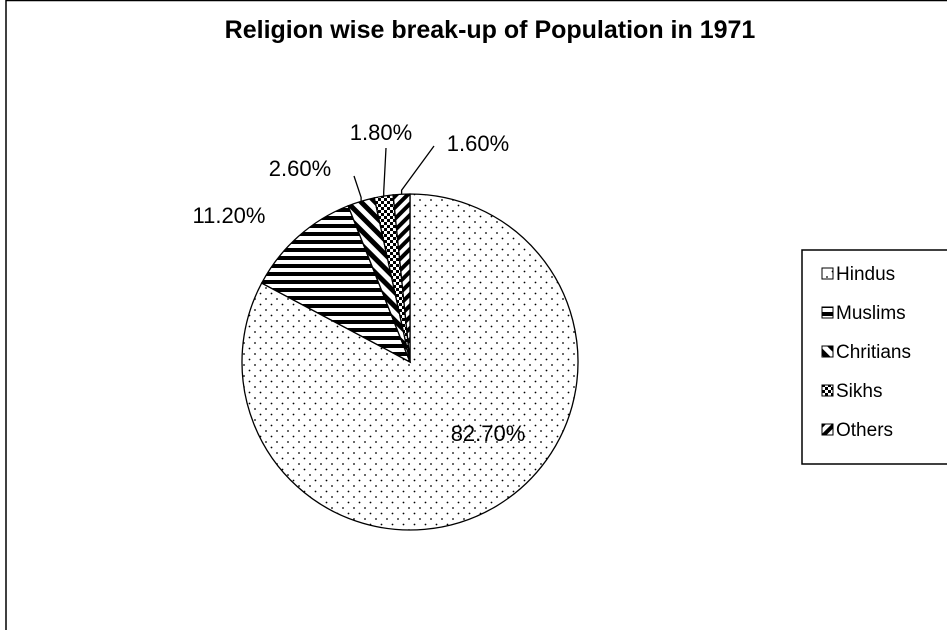 This screenshot has width=947, height=630. I want to click on legend-label-chritians: Chritians, so click(873, 352).